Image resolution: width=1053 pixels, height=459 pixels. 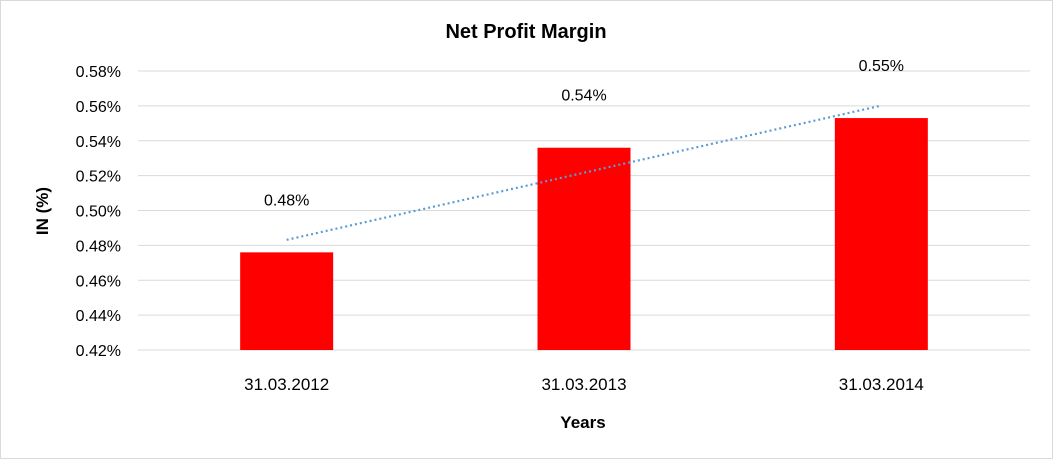 I want to click on data-label: 0.48%, so click(x=286, y=200).